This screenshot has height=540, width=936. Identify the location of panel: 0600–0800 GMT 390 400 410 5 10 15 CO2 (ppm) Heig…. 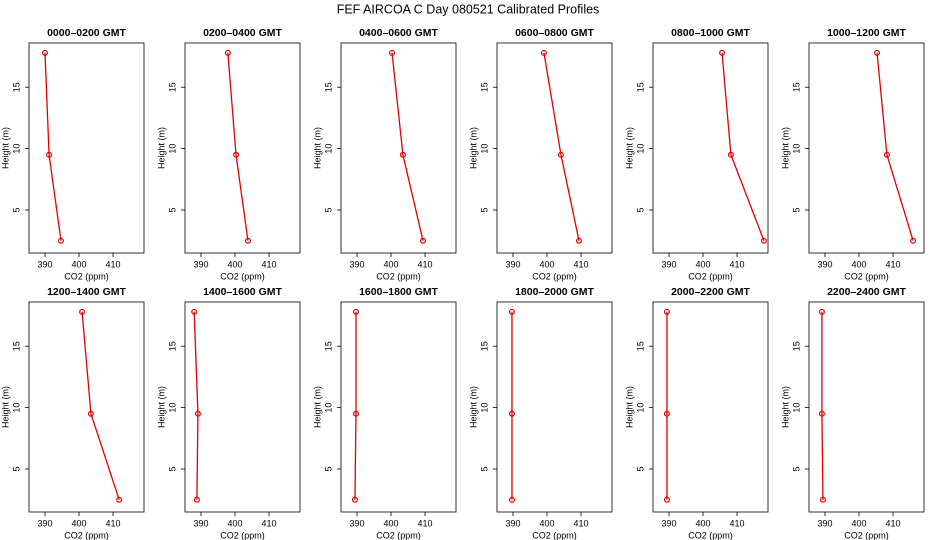
(540, 154).